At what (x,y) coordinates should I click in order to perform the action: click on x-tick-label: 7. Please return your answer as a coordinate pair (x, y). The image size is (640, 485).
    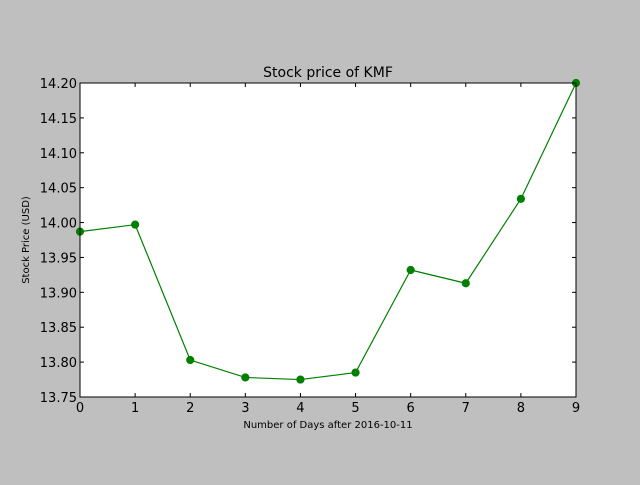
    Looking at the image, I should click on (466, 408).